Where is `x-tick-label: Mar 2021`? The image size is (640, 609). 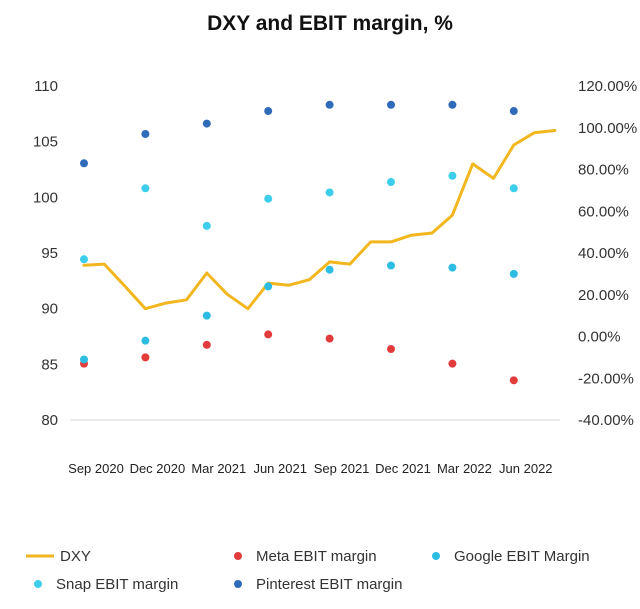 x-tick-label: Mar 2021 is located at coordinates (218, 468).